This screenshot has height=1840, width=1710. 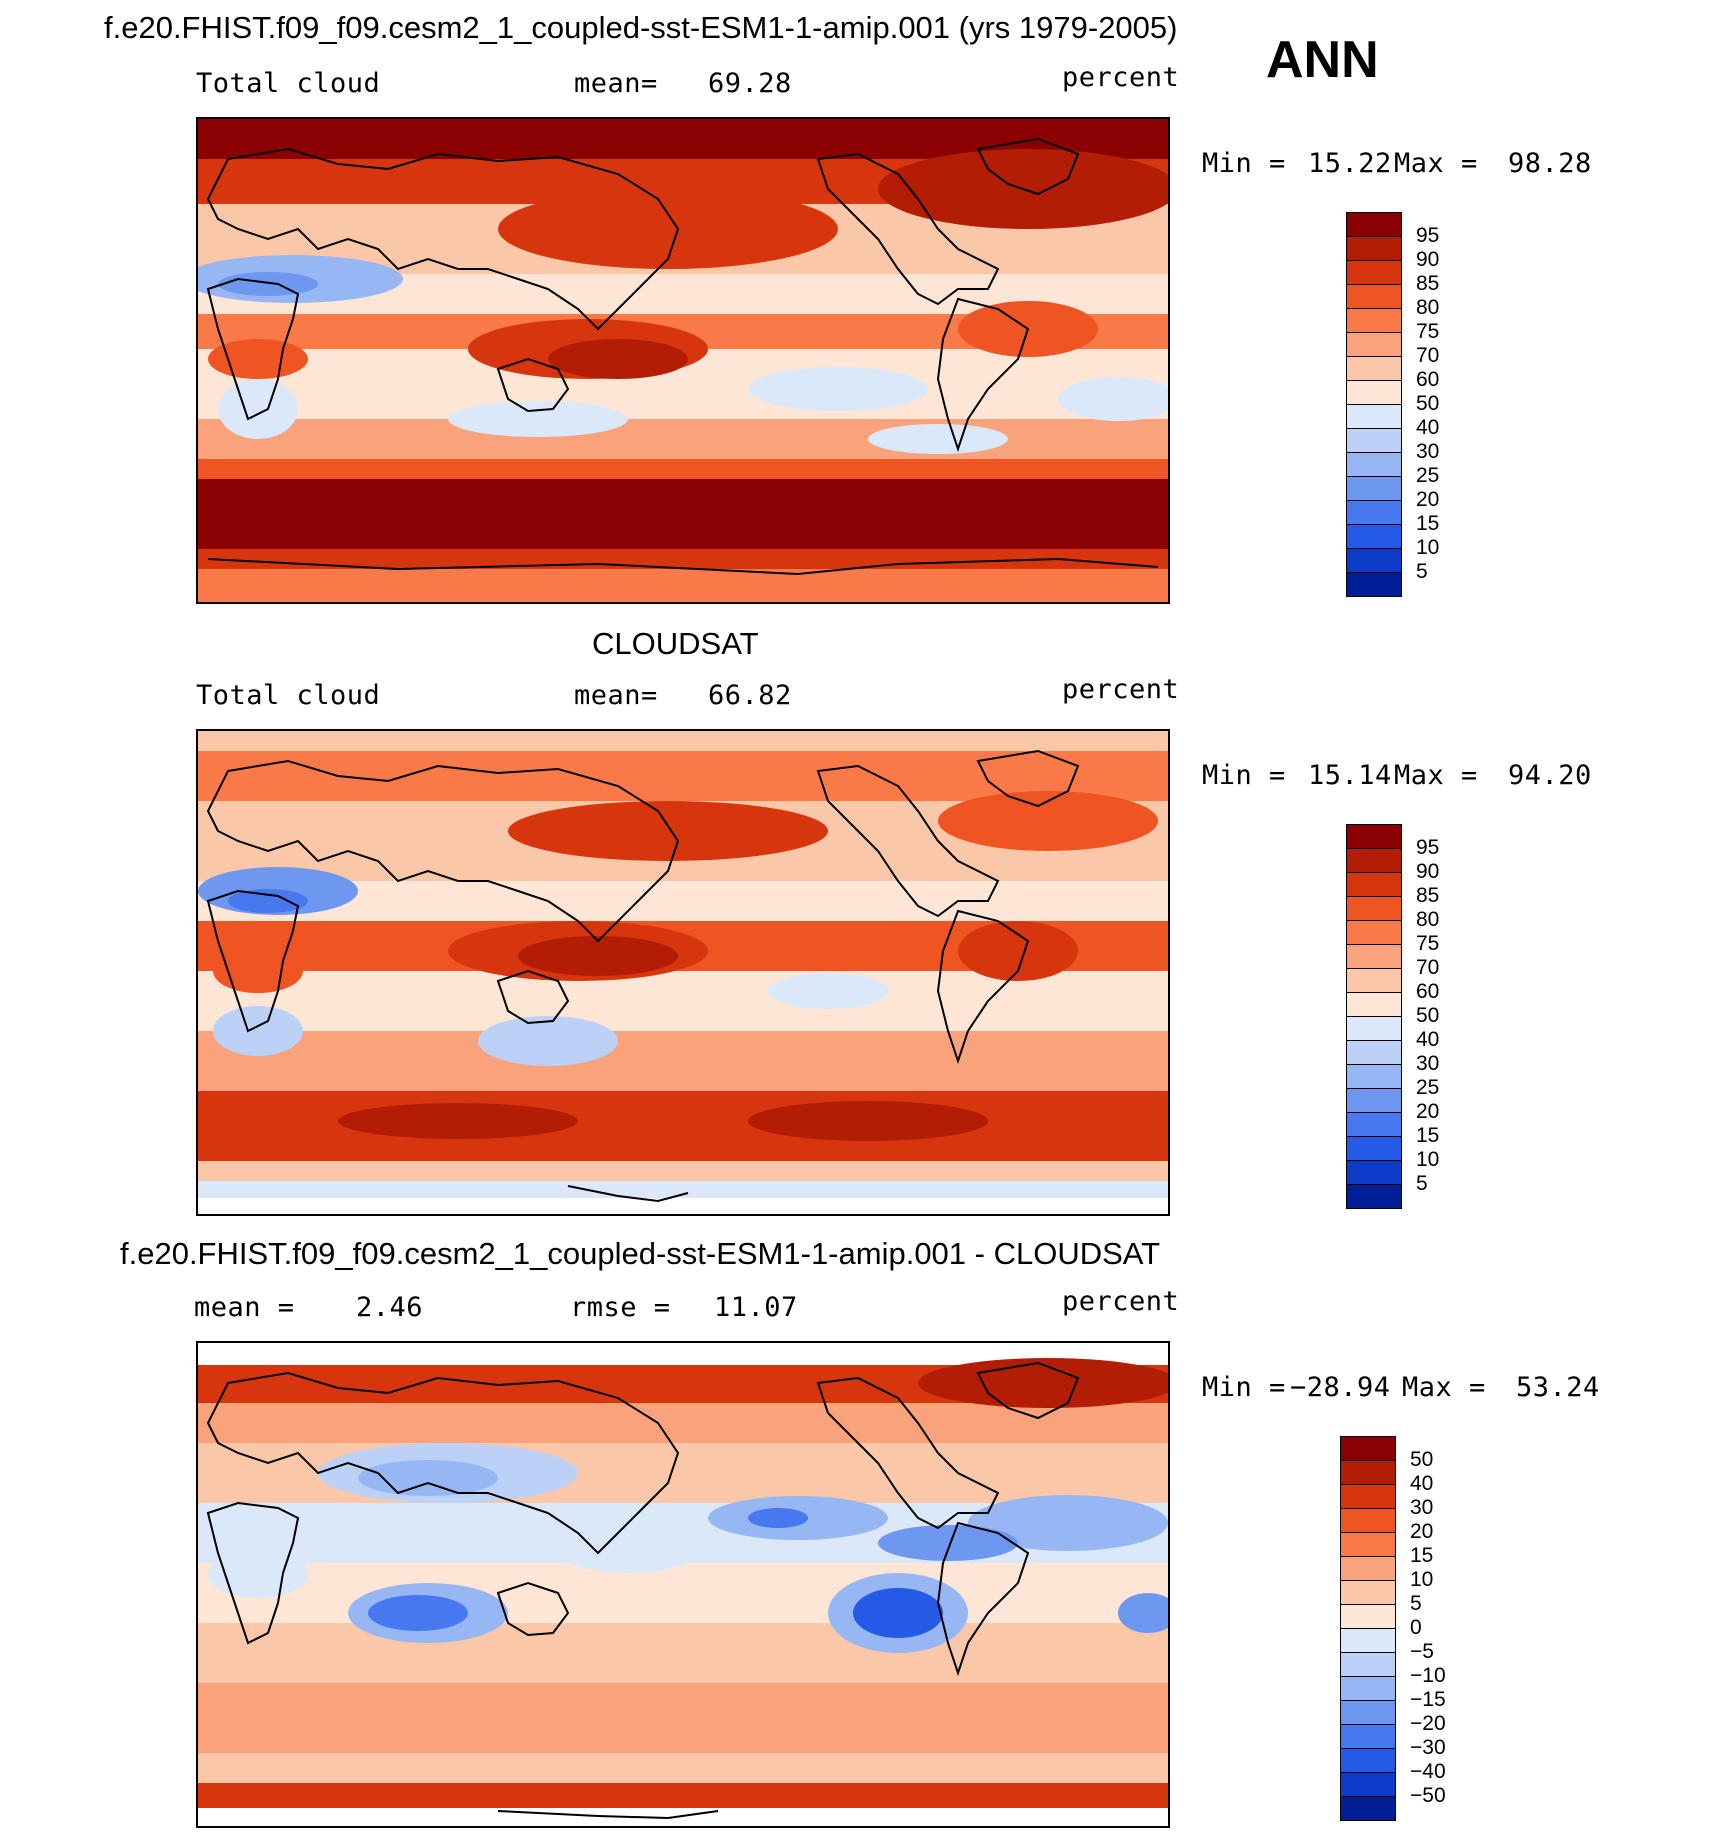 I want to click on panel-model-max-value: 98.28, so click(x=1550, y=163).